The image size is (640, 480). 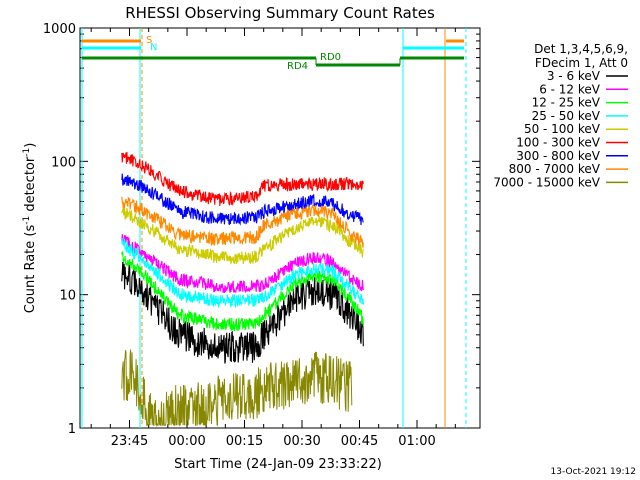 What do you see at coordinates (186, 441) in the screenshot?
I see `x-tick-label: 00:00` at bounding box center [186, 441].